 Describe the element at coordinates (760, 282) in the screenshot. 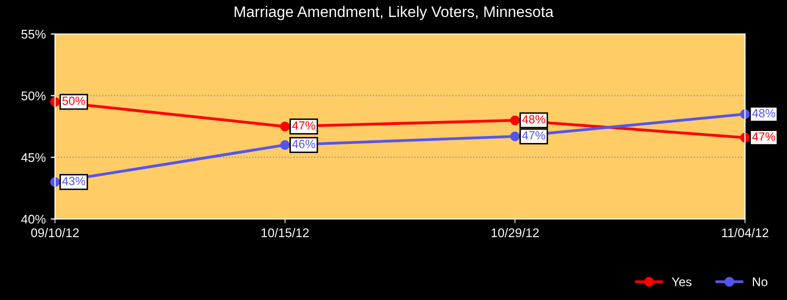

I see `legend-label: No` at that location.